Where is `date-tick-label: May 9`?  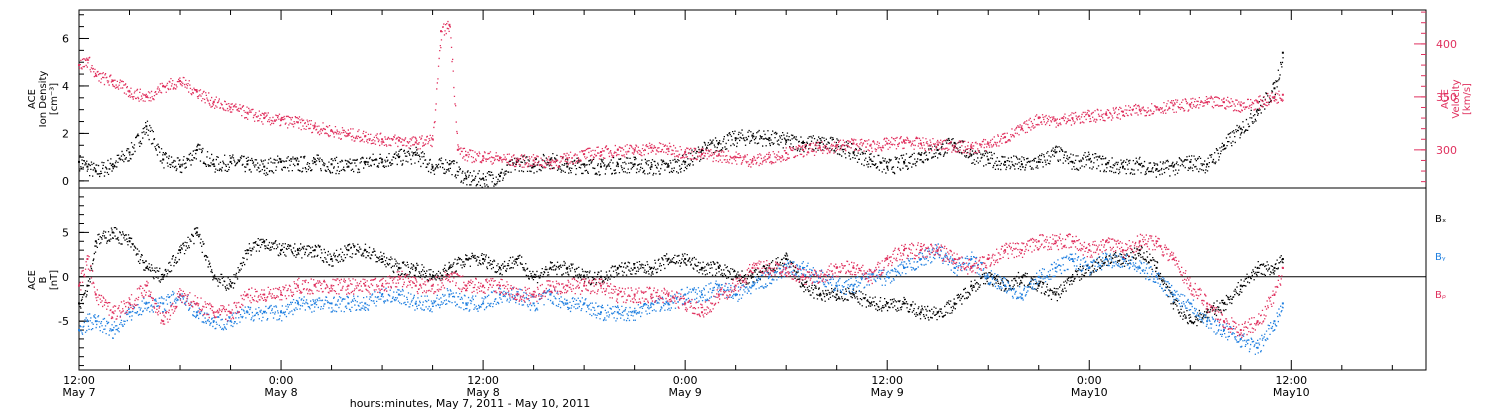 date-tick-label: May 9 is located at coordinates (887, 392).